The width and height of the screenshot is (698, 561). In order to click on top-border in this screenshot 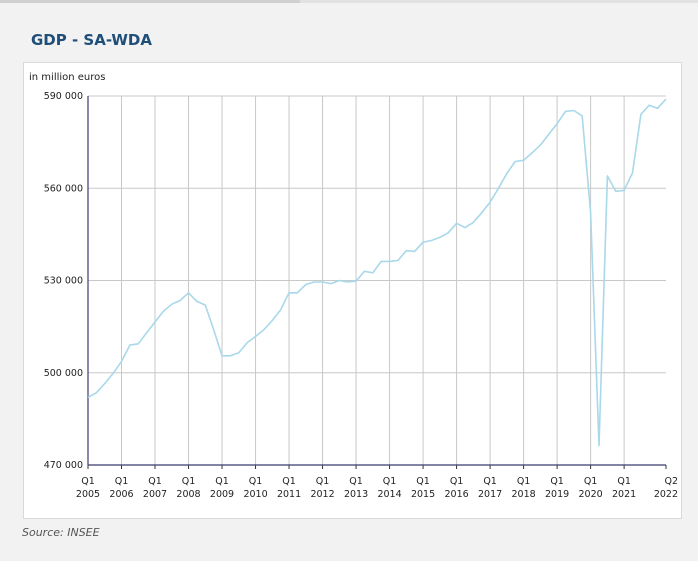, I will do `click(349, 1)`.